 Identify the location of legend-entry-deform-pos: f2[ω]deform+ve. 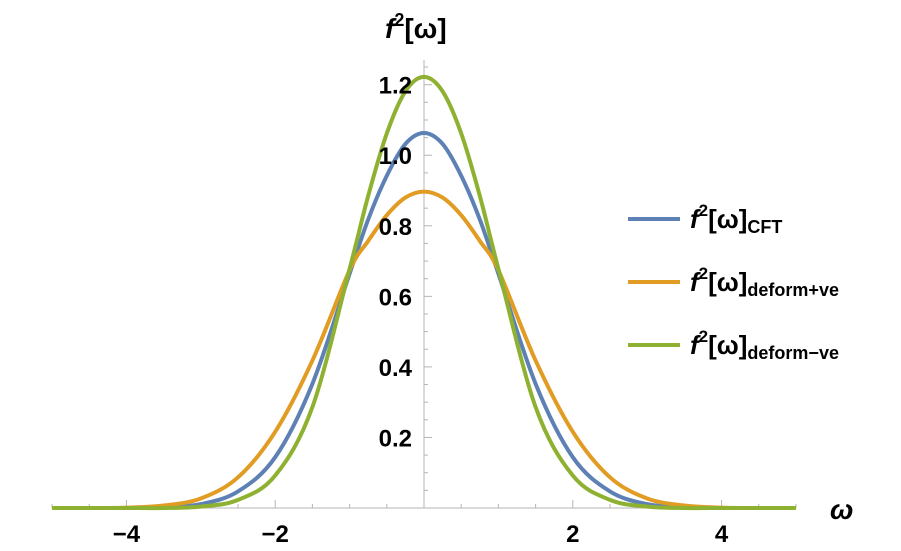
(733, 282).